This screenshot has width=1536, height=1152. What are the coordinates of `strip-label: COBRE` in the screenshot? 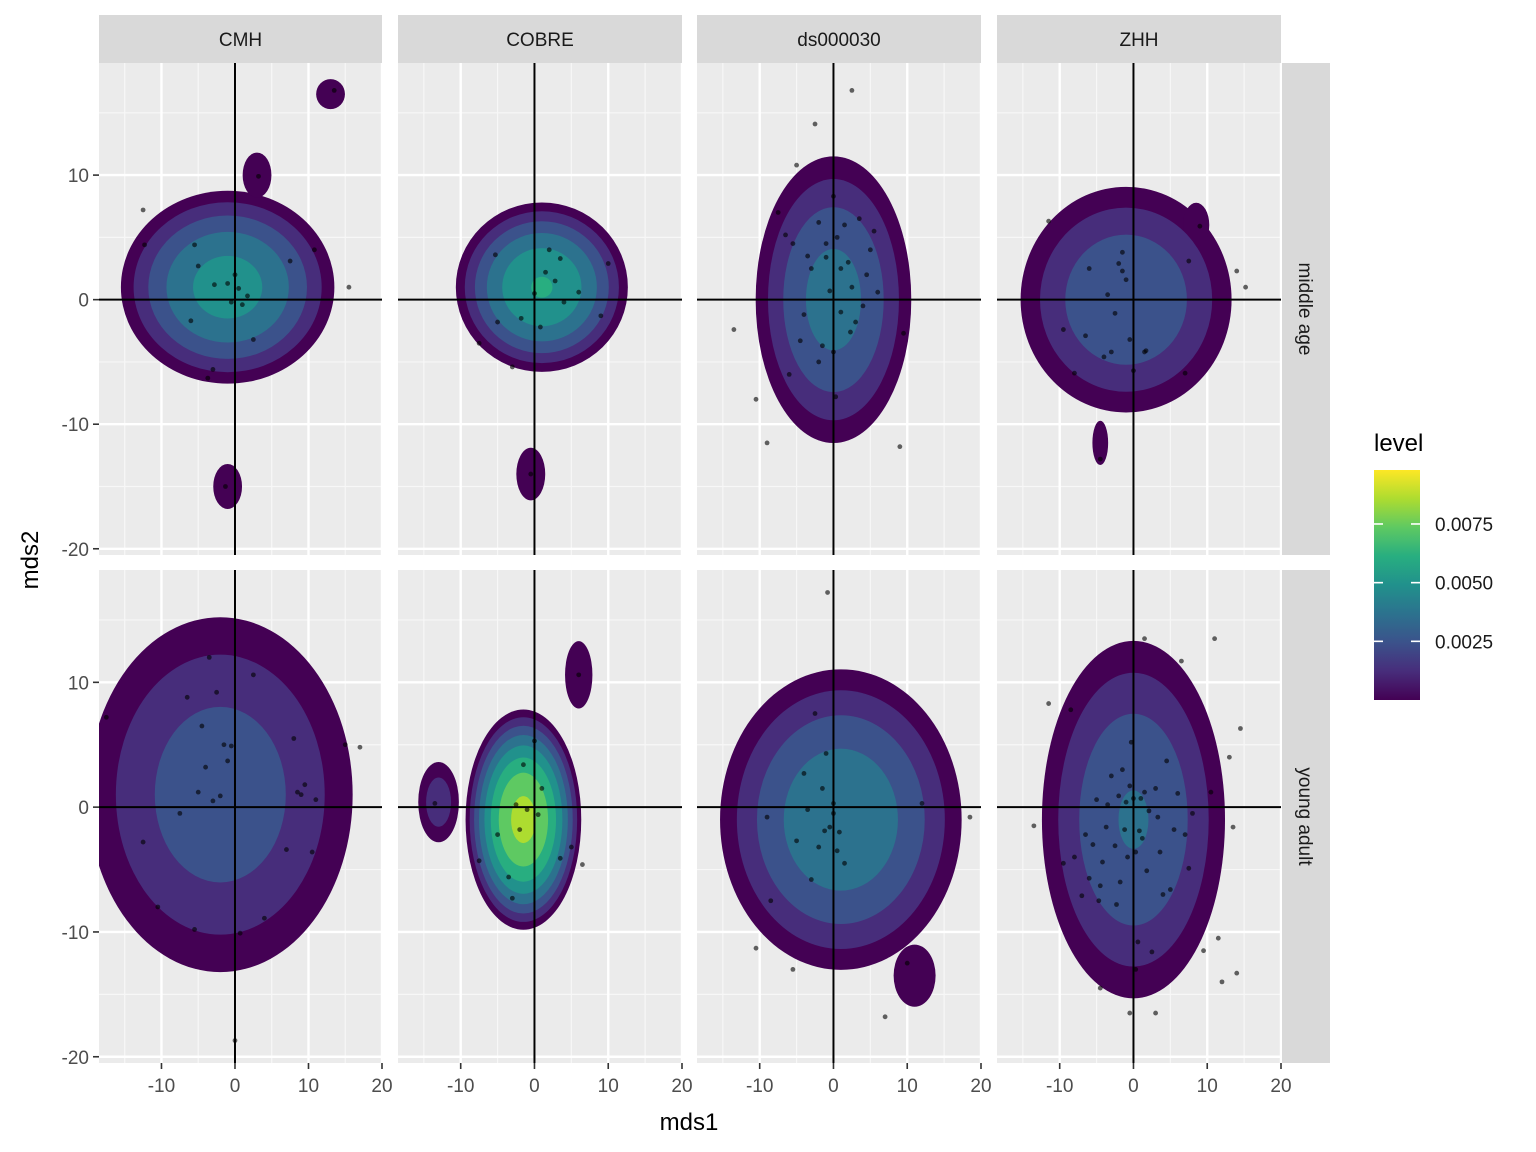 It's located at (540, 40).